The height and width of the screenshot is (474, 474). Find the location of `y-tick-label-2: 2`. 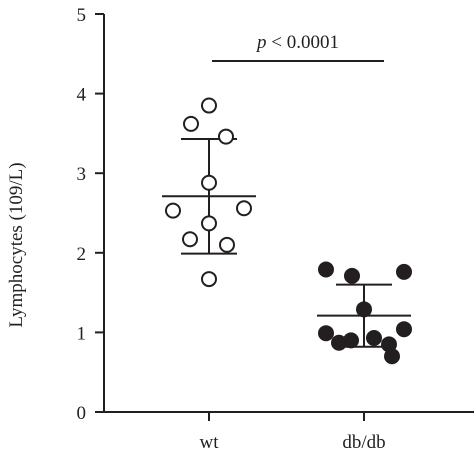

y-tick-label-2: 2 is located at coordinates (82, 254).